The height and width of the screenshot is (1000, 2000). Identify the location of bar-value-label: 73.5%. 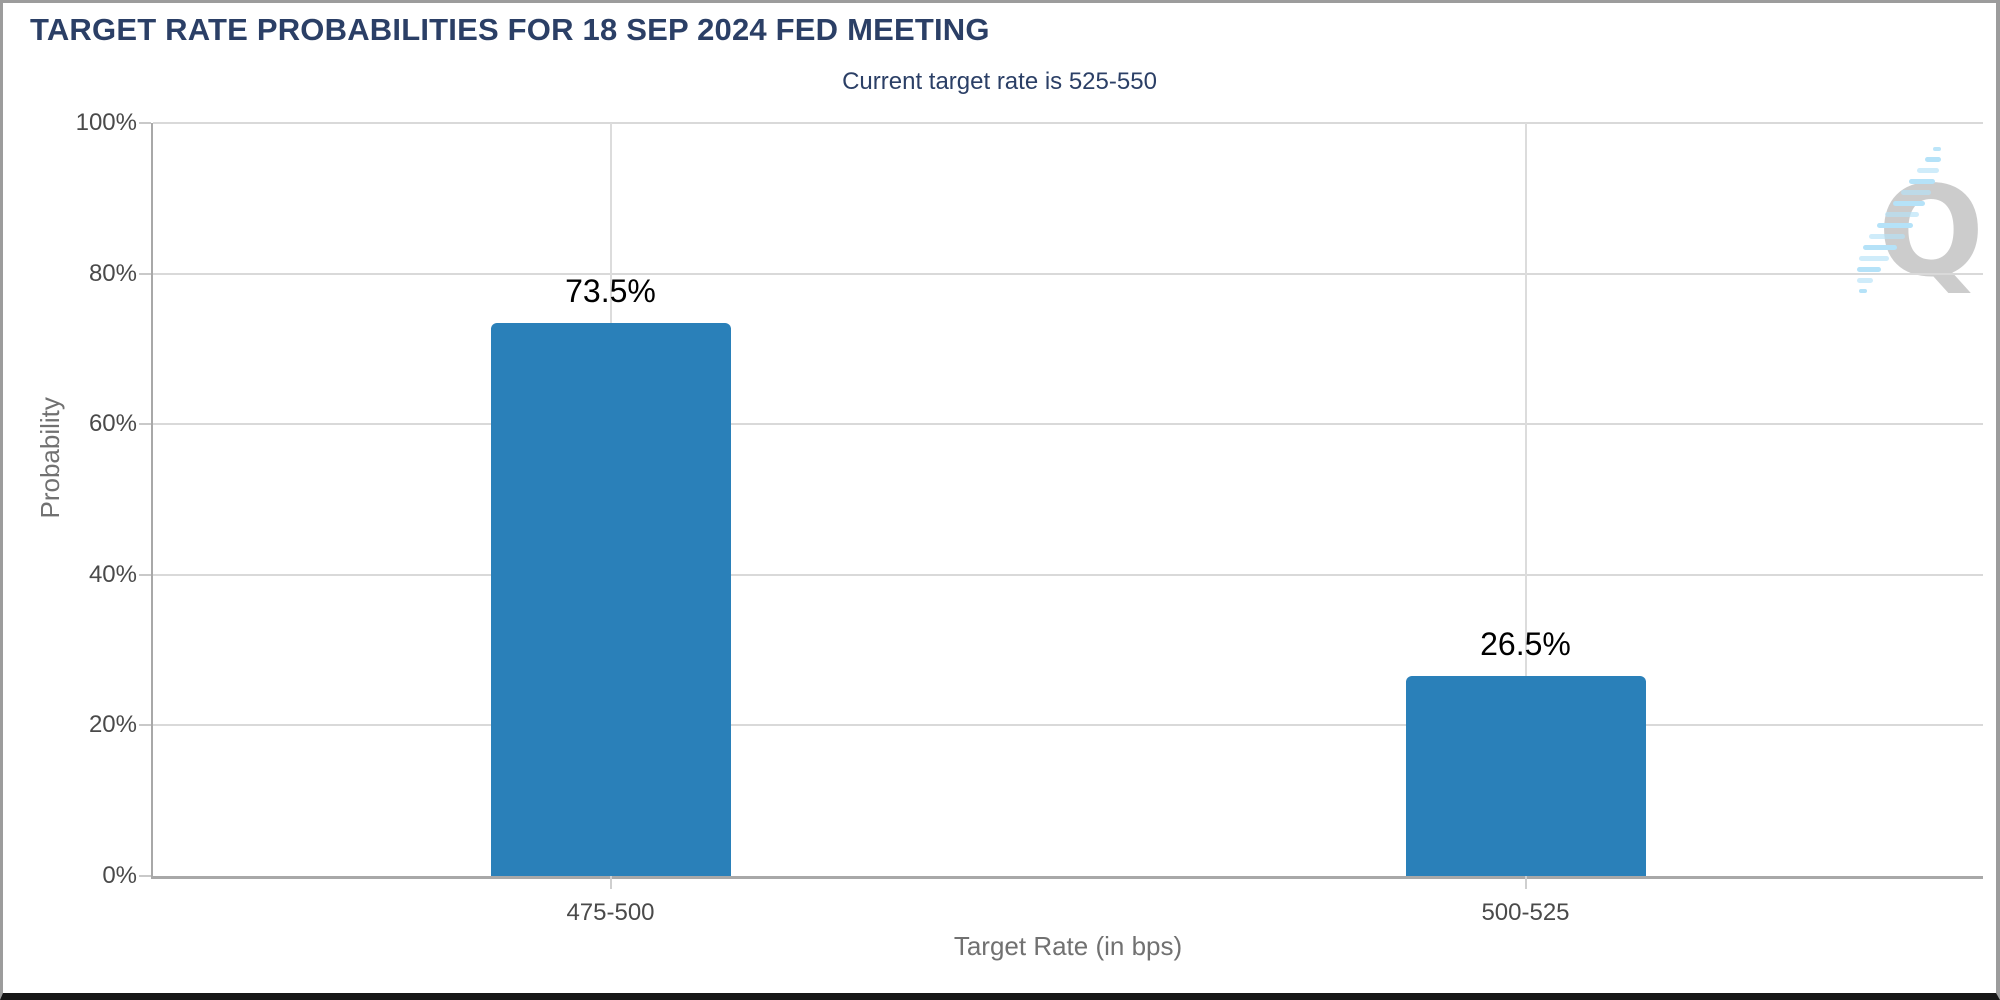
(610, 290).